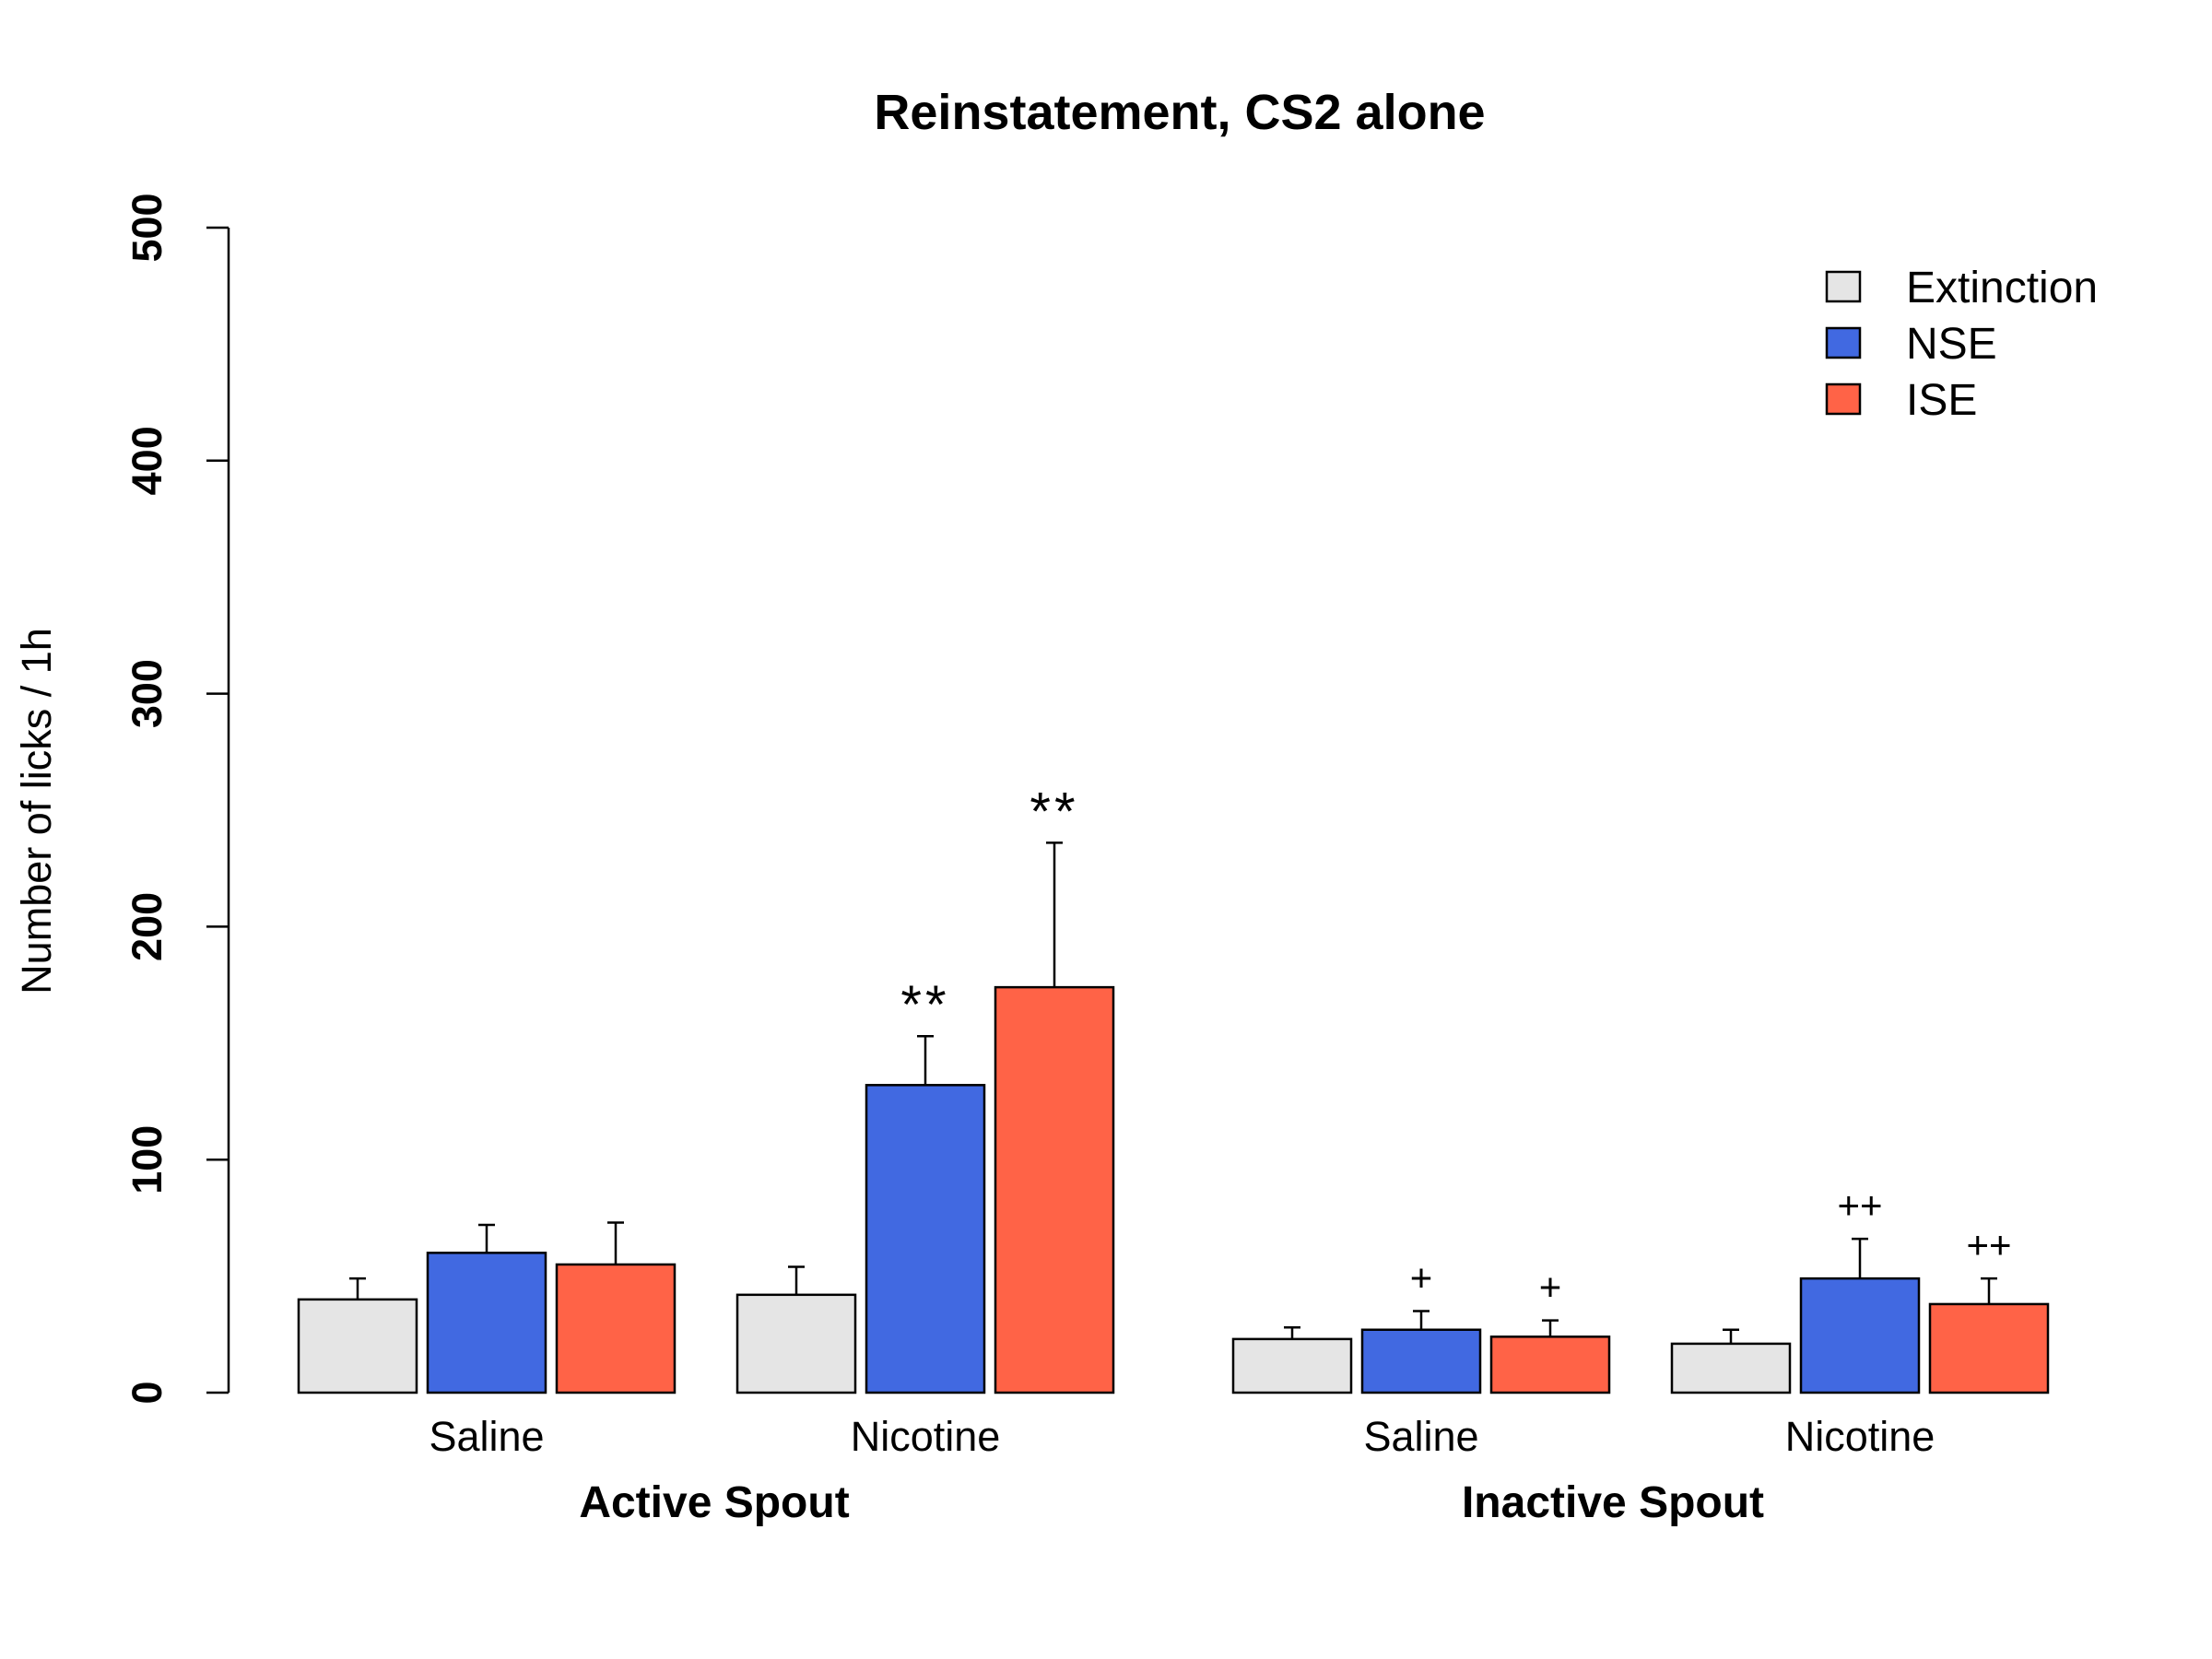 The width and height of the screenshot is (2212, 1659). What do you see at coordinates (2002, 288) in the screenshot?
I see `legend-label: Extinction` at bounding box center [2002, 288].